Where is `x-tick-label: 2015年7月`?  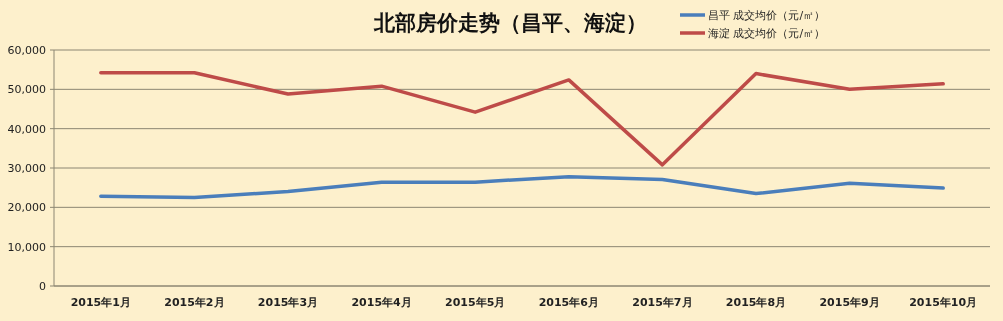 x-tick-label: 2015年7月 is located at coordinates (662, 302).